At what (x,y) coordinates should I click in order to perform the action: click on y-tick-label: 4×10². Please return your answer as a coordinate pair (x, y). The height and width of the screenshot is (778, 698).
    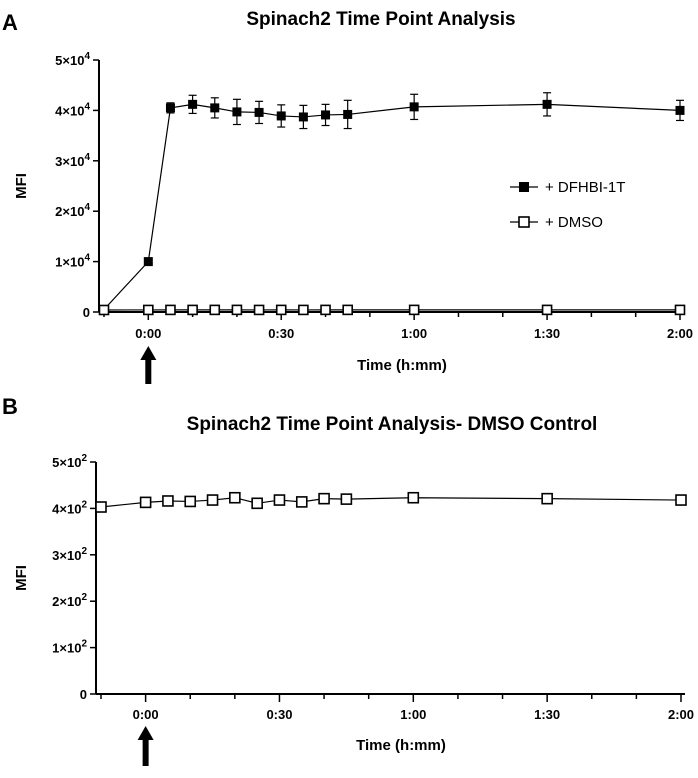
    Looking at the image, I should click on (69, 507).